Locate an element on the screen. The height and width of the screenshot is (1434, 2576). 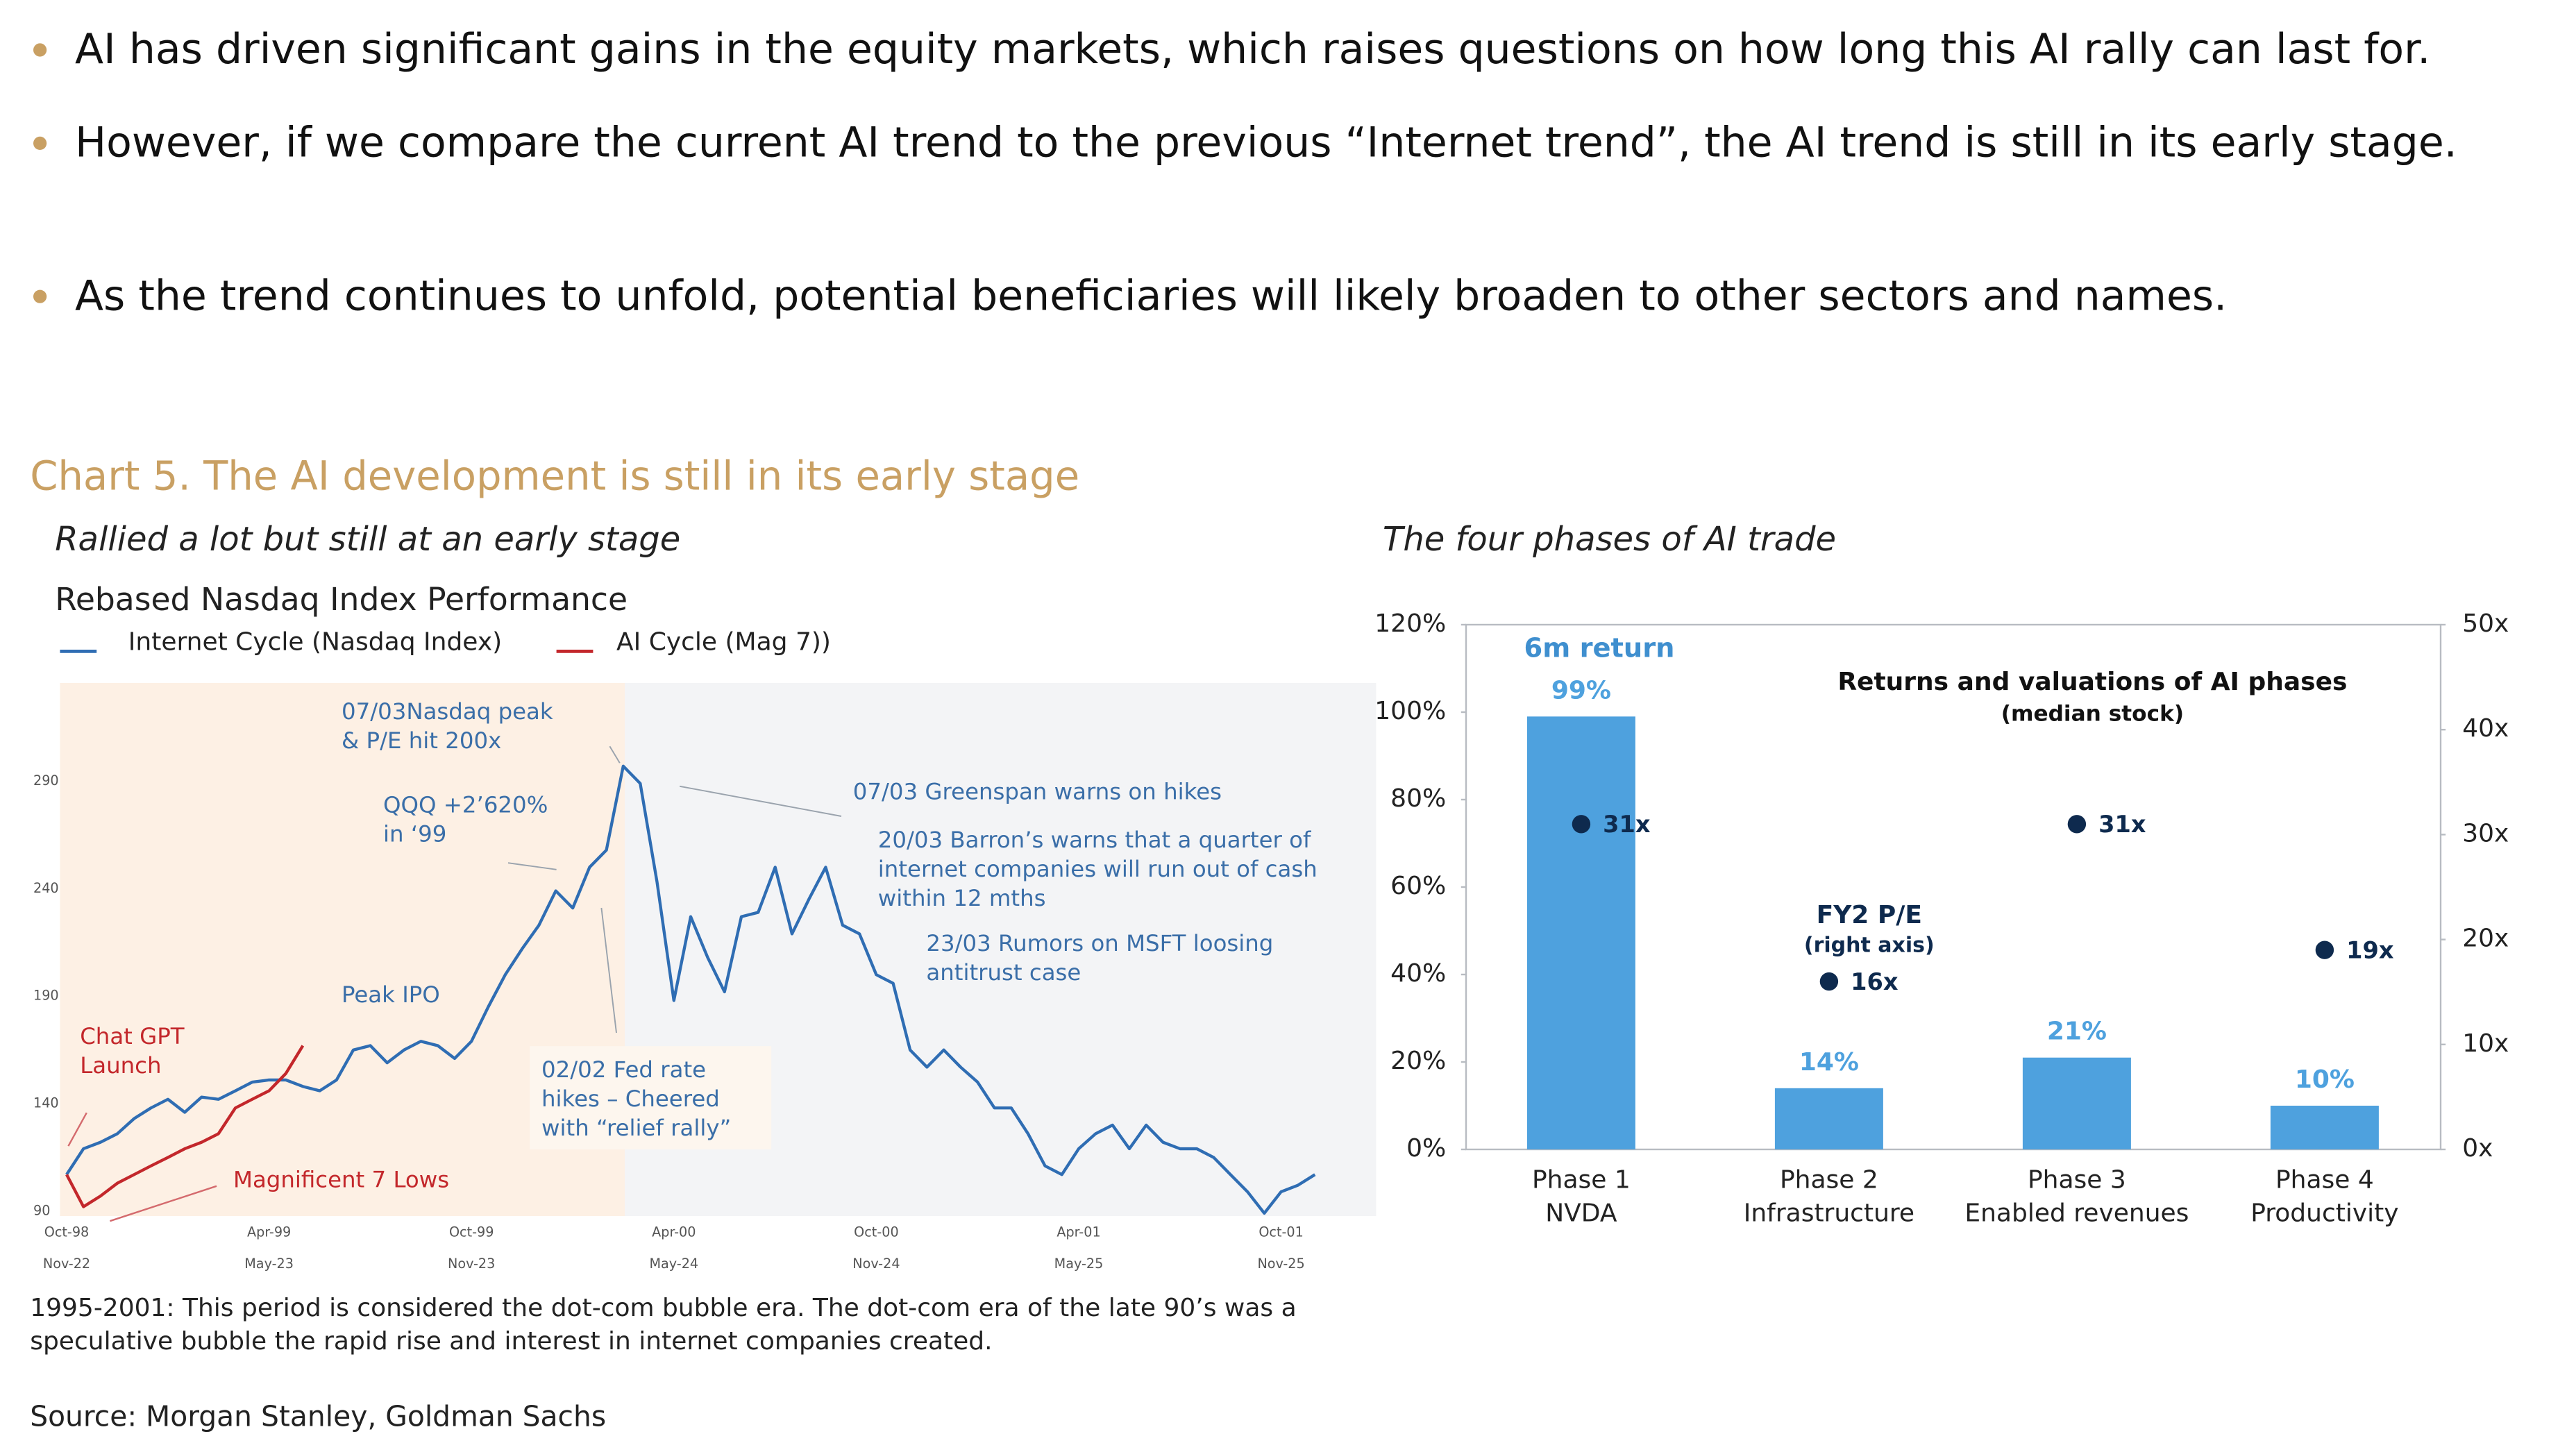
x-tick-label: May-25 is located at coordinates (1079, 1264).